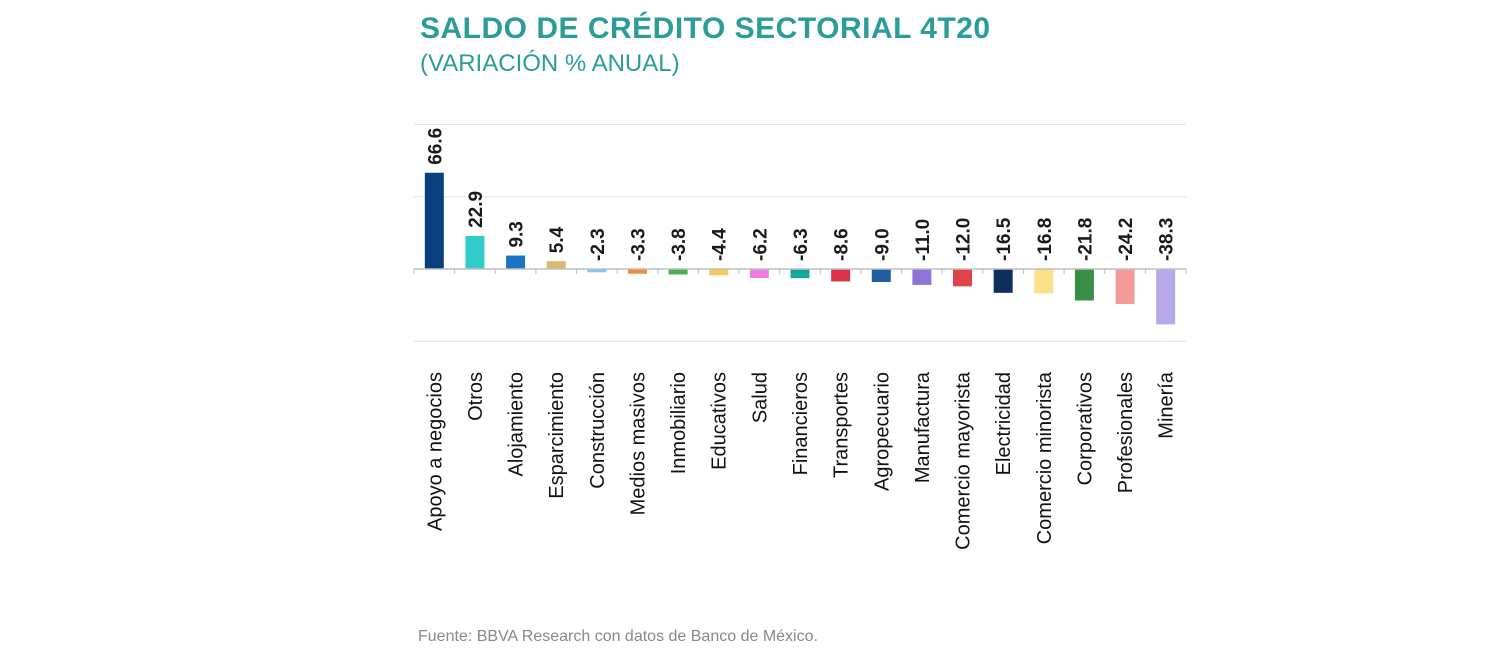  I want to click on category-label: Construcción, so click(598, 430).